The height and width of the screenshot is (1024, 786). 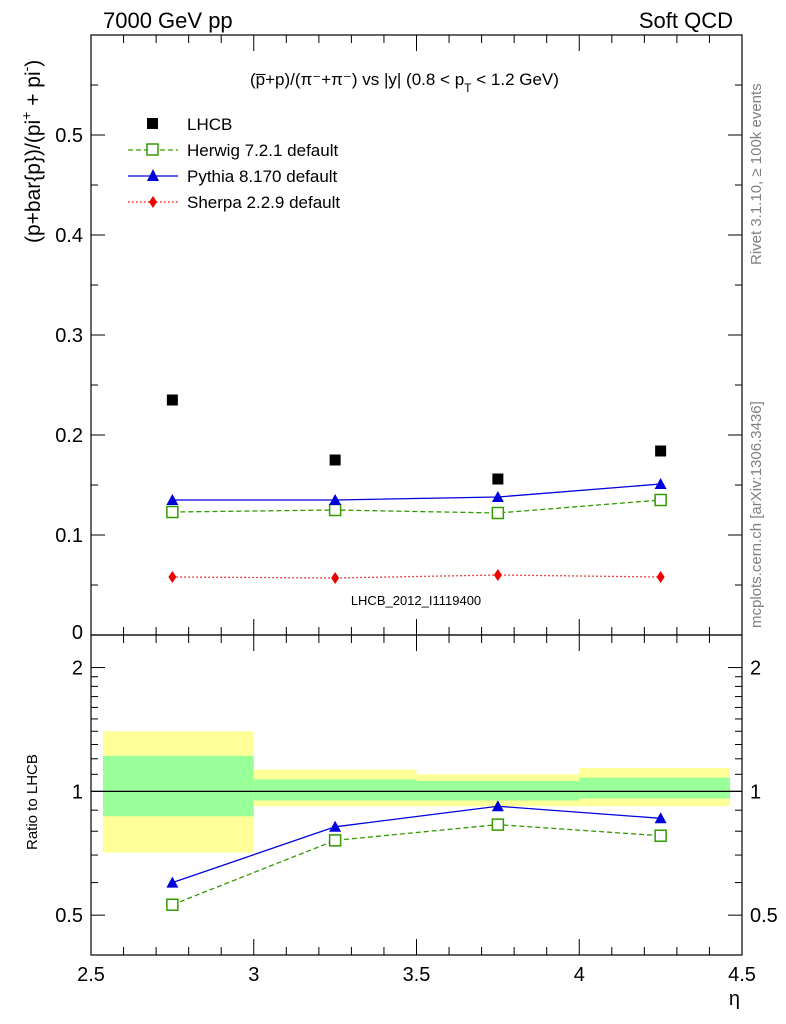 I want to click on ratio-y-tick-label-right: 0.5, so click(x=764, y=916).